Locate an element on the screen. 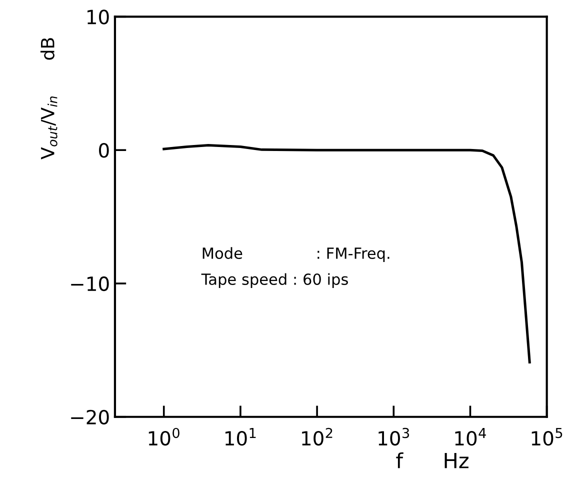 The height and width of the screenshot is (491, 572). y-tick-label: −20 is located at coordinates (90, 417).